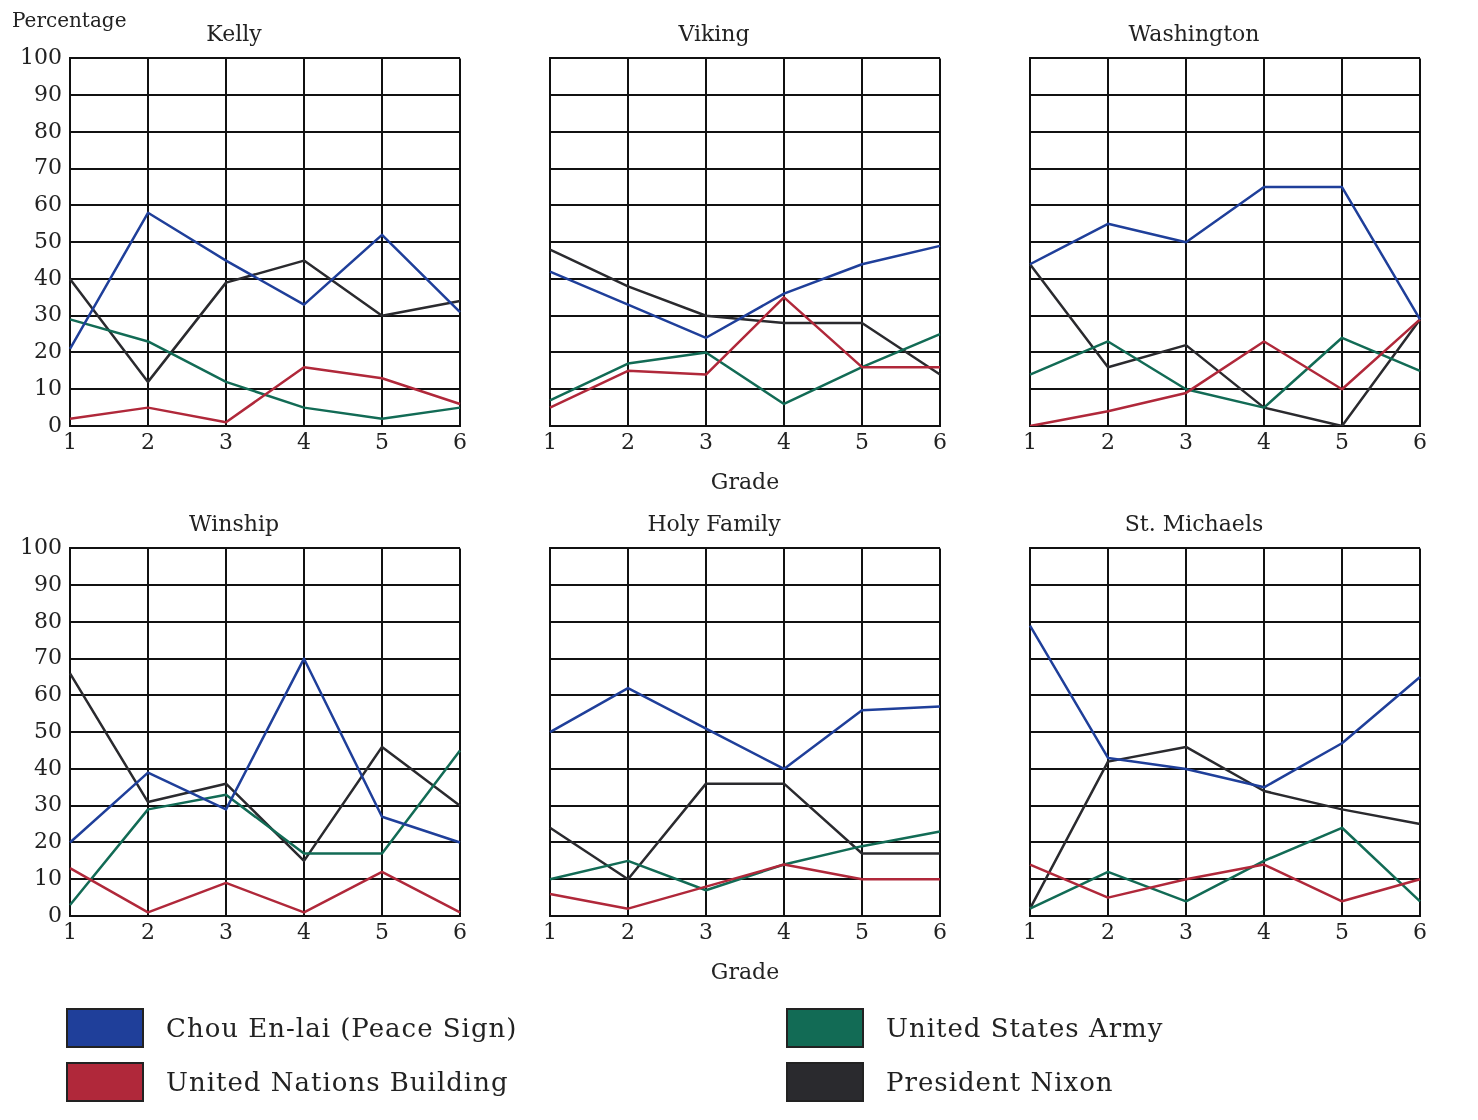 Image resolution: width=1478 pixels, height=1120 pixels. What do you see at coordinates (342, 1028) in the screenshot?
I see `legend-label: Chou En-lai (Peace Sign)` at bounding box center [342, 1028].